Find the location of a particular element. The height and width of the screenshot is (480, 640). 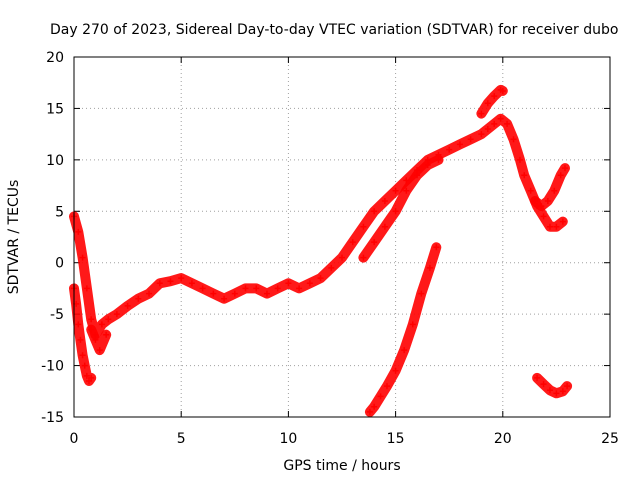

series-late-peak-branch is located at coordinates (492, 101).